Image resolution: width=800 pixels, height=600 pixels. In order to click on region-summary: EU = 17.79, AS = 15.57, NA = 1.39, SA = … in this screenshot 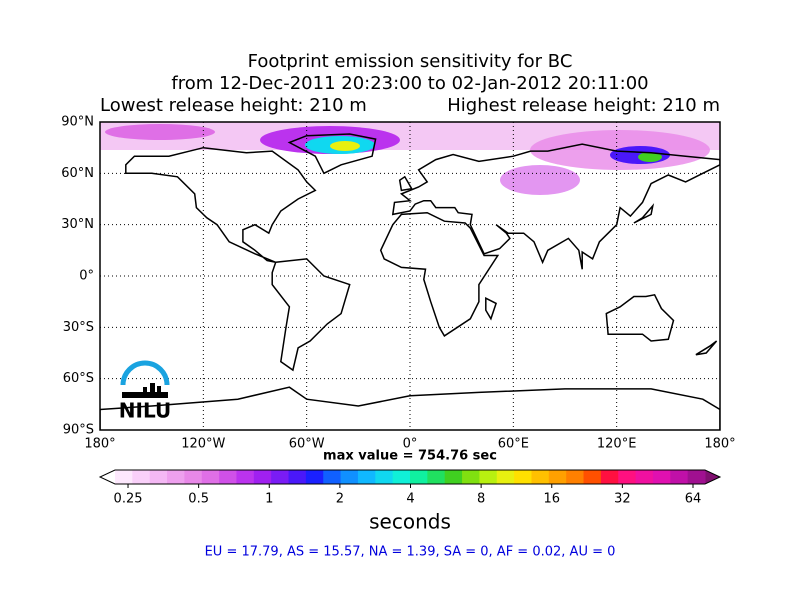, I will do `click(410, 552)`.